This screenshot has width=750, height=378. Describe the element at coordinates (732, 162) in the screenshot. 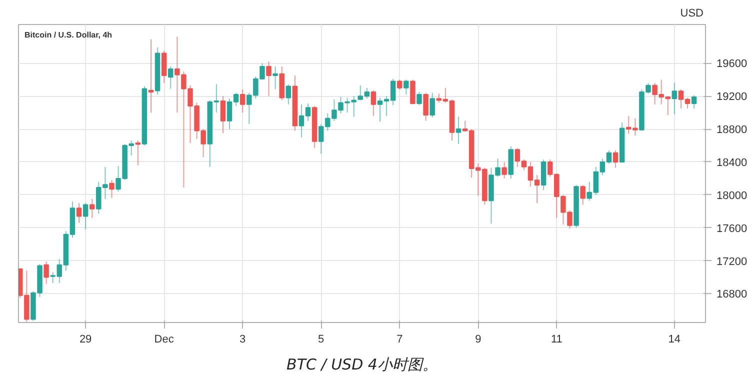

I see `y-tick-label: 18400` at that location.